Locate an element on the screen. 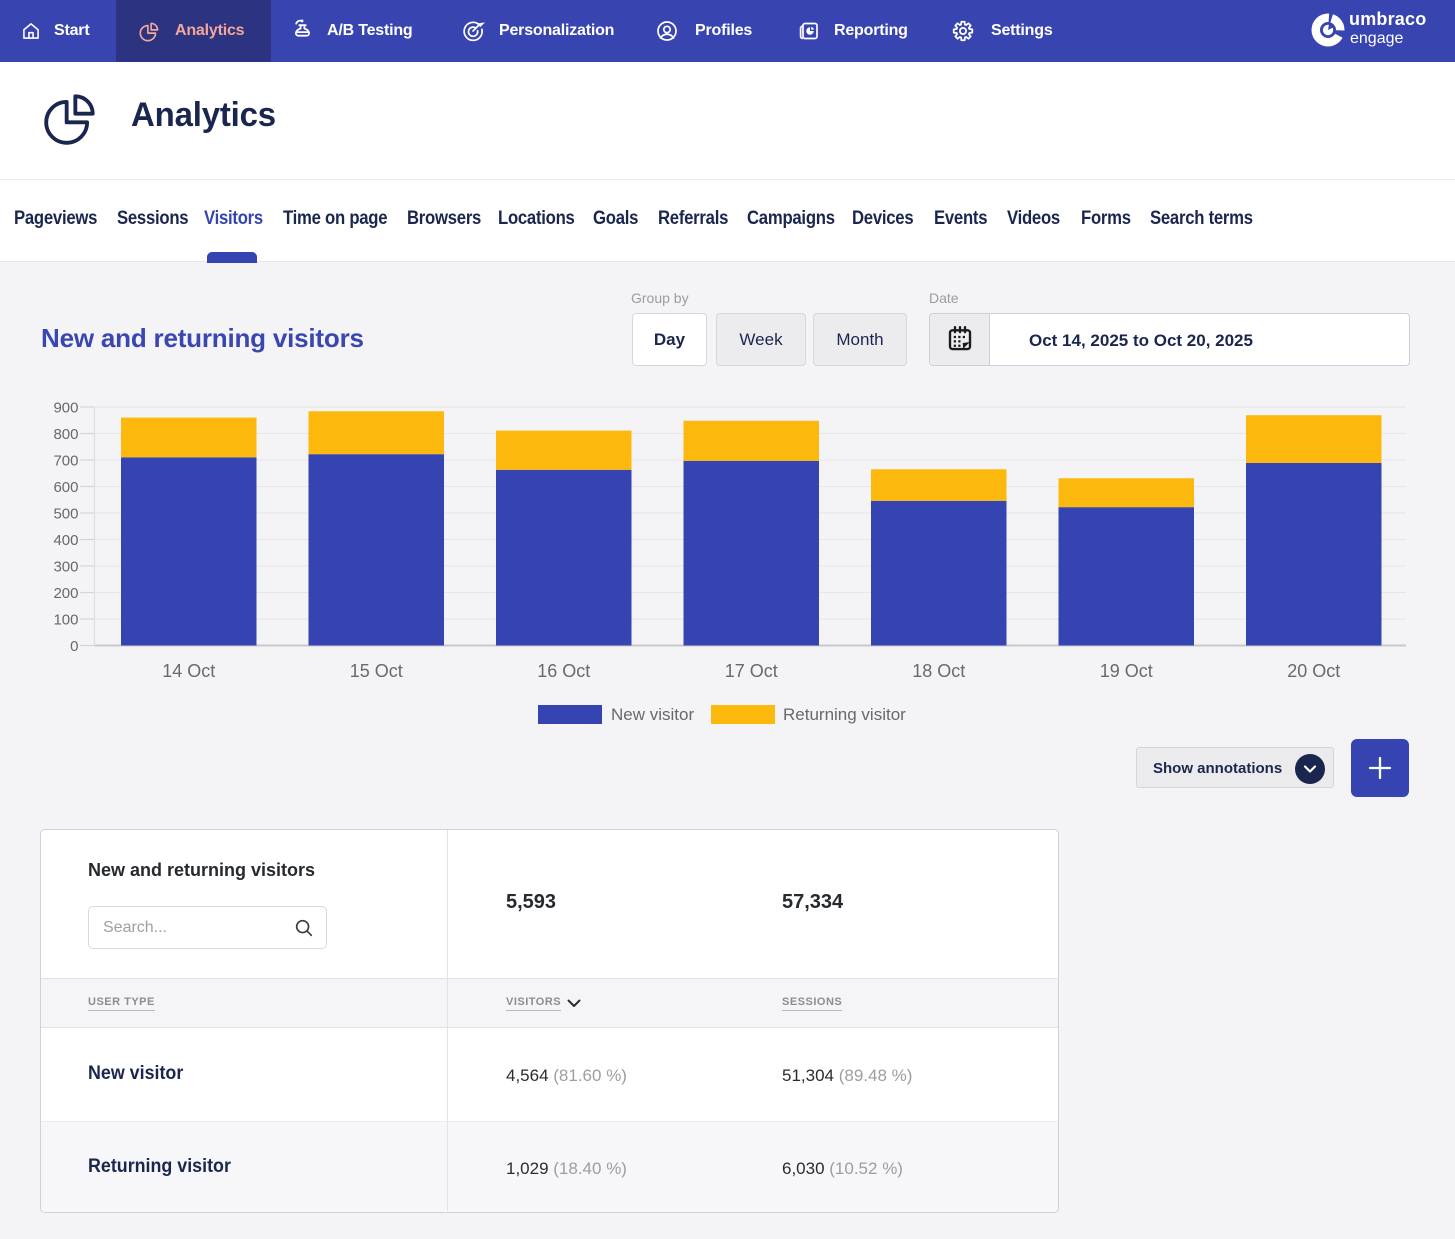  svg-text: 300 is located at coordinates (65, 567).